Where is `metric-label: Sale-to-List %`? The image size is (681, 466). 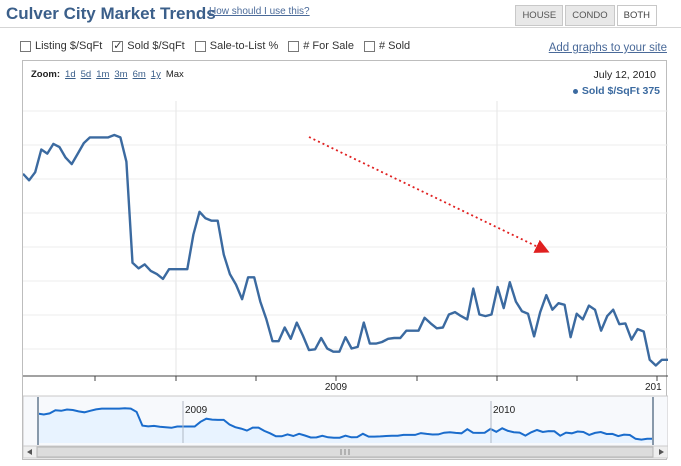 metric-label: Sale-to-List % is located at coordinates (244, 46).